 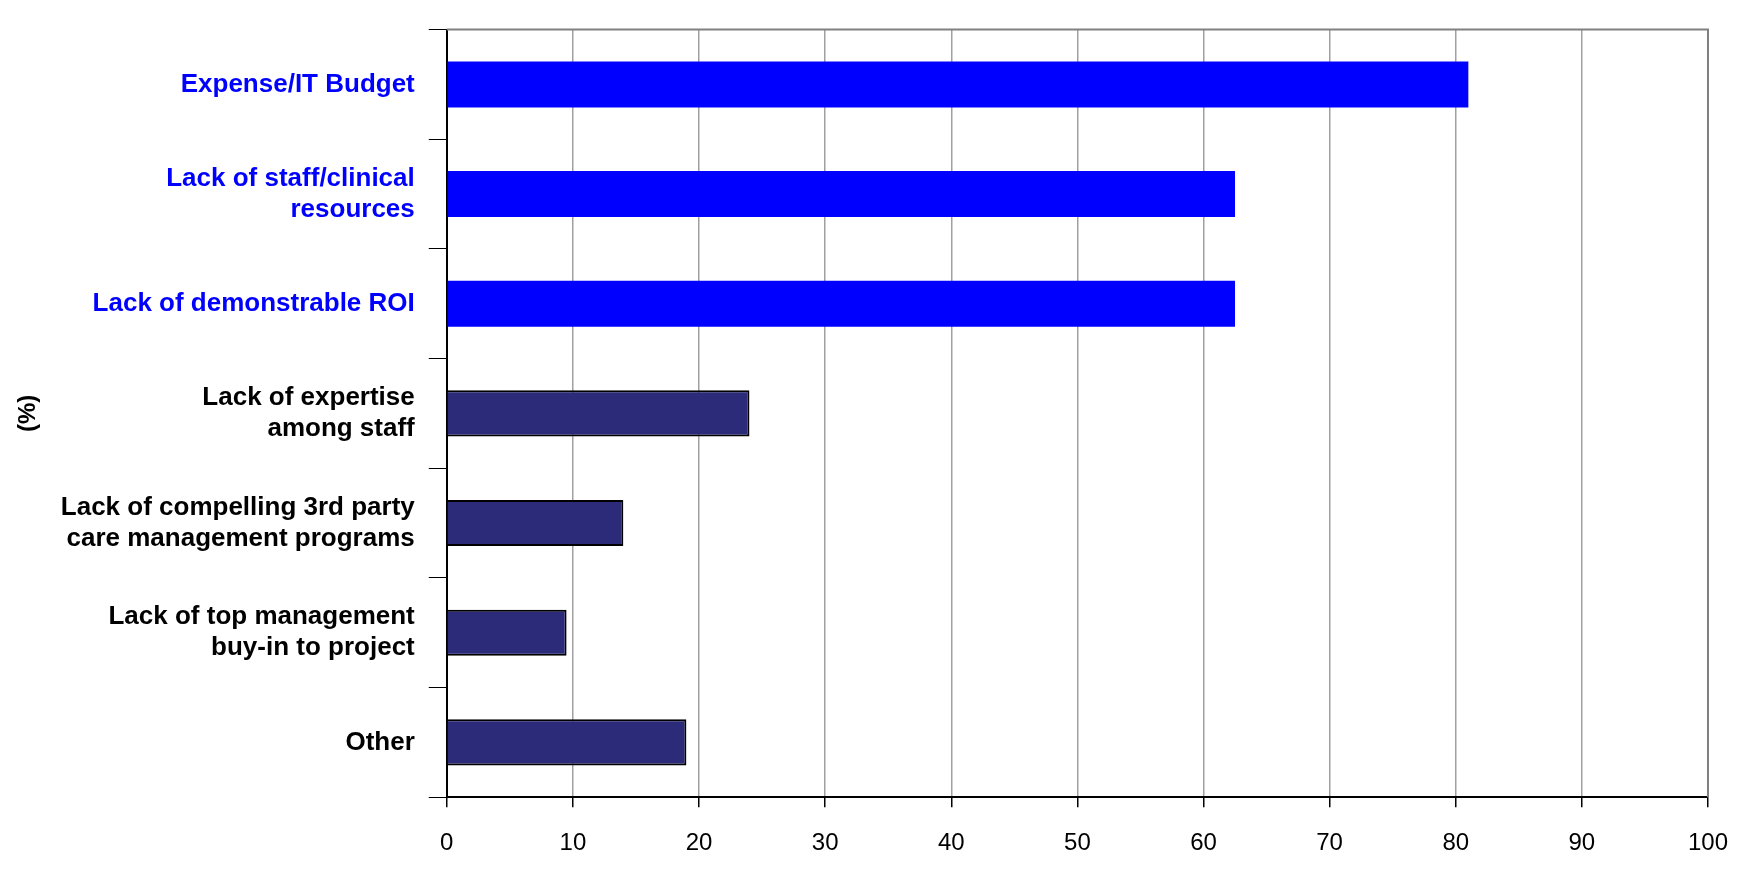 What do you see at coordinates (309, 411) in the screenshot?
I see `y-tick-label: Lack of expertise among staff` at bounding box center [309, 411].